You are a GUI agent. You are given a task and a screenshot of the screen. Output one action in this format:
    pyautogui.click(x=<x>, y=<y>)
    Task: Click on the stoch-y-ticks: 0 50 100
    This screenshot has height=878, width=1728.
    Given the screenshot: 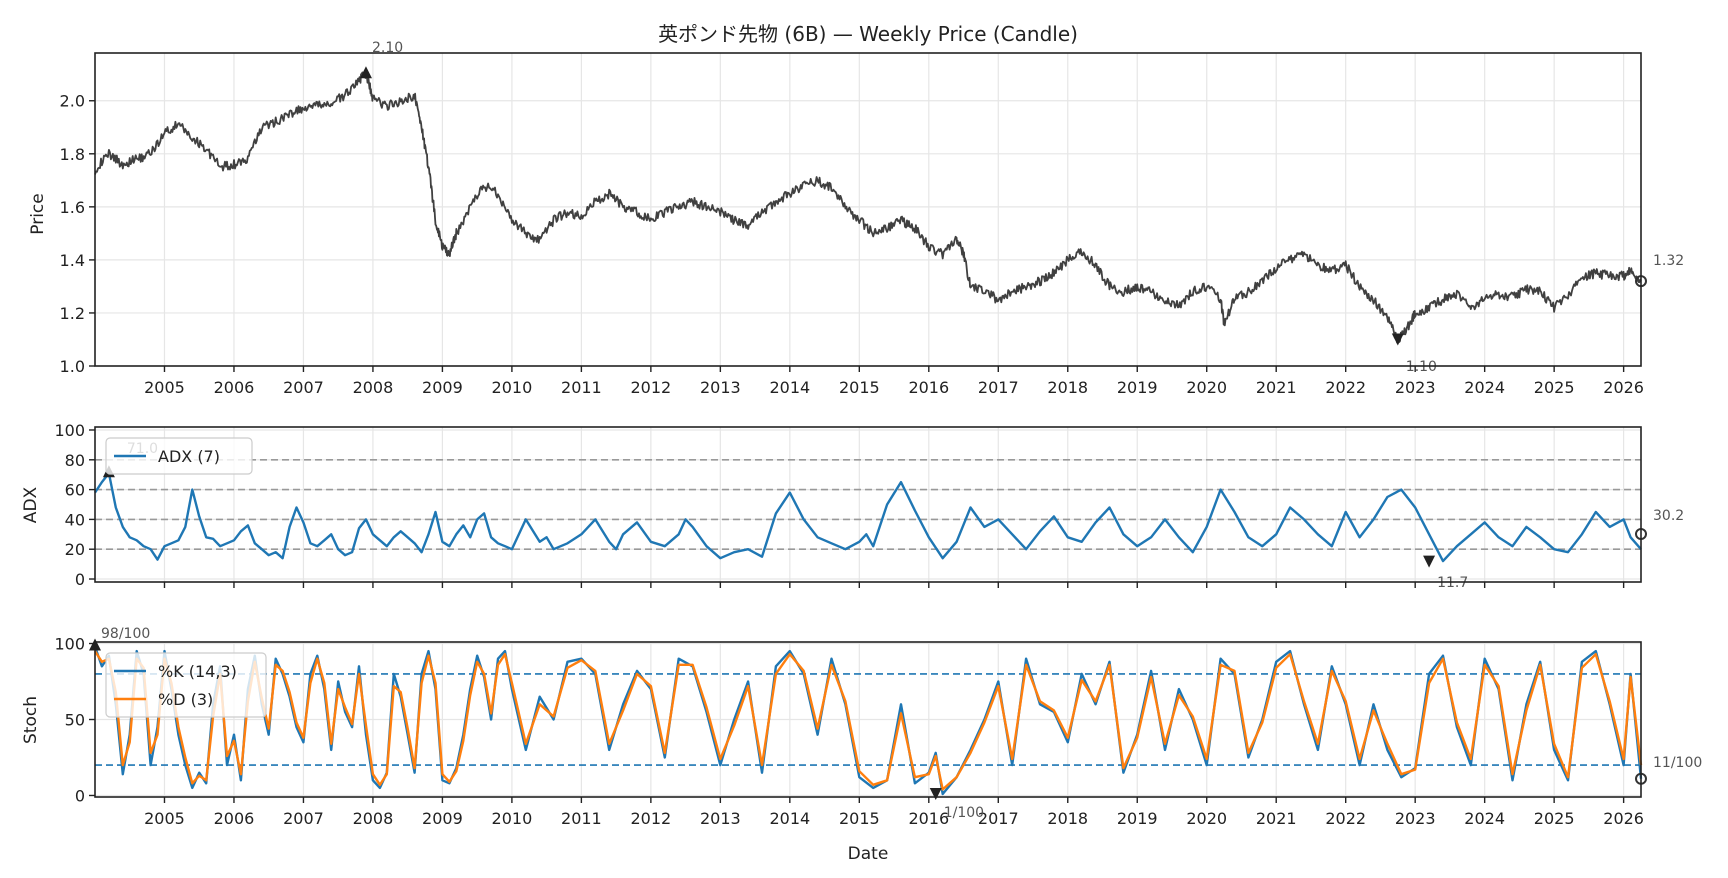 What is the action you would take?
    pyautogui.click(x=74, y=720)
    